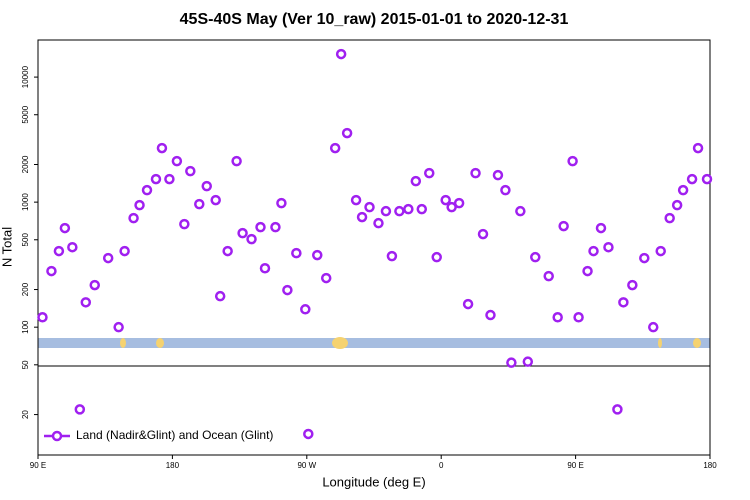  What do you see at coordinates (25, 327) in the screenshot?
I see `y-tick-label: 100` at bounding box center [25, 327].